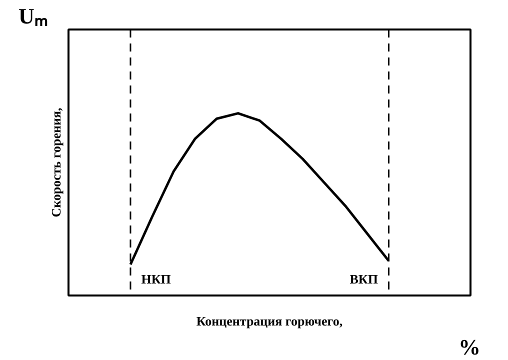 The image size is (508, 360). Describe the element at coordinates (33, 16) in the screenshot. I see `text: Uₘ` at that location.